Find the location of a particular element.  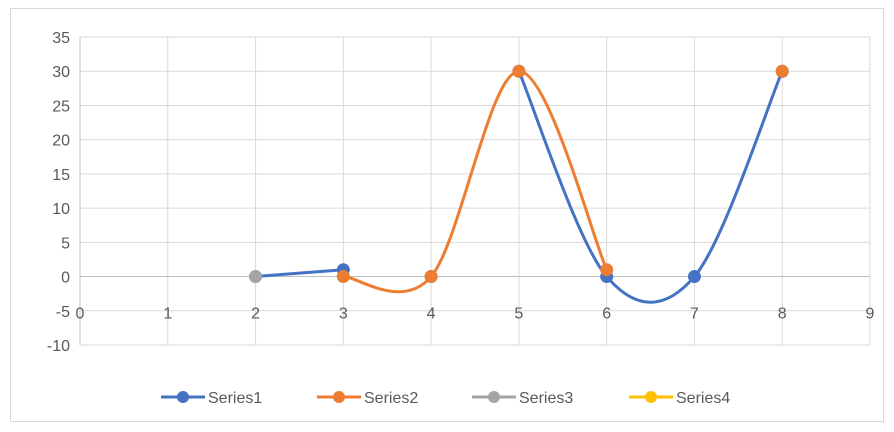

x-tick-label: 7 is located at coordinates (694, 314).